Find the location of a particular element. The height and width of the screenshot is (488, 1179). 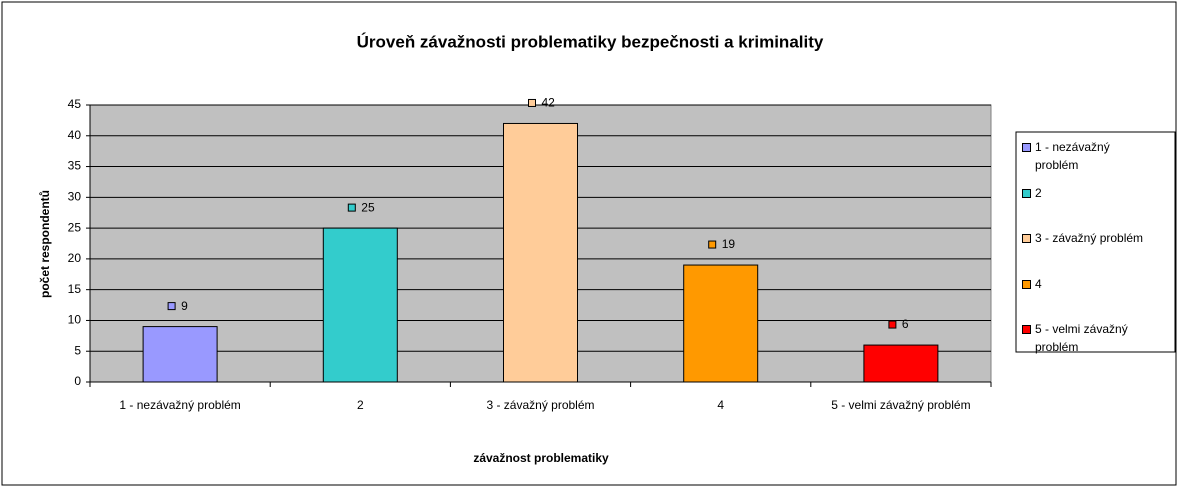

x-tick-label: 1 - nezávažný problém is located at coordinates (180, 405).